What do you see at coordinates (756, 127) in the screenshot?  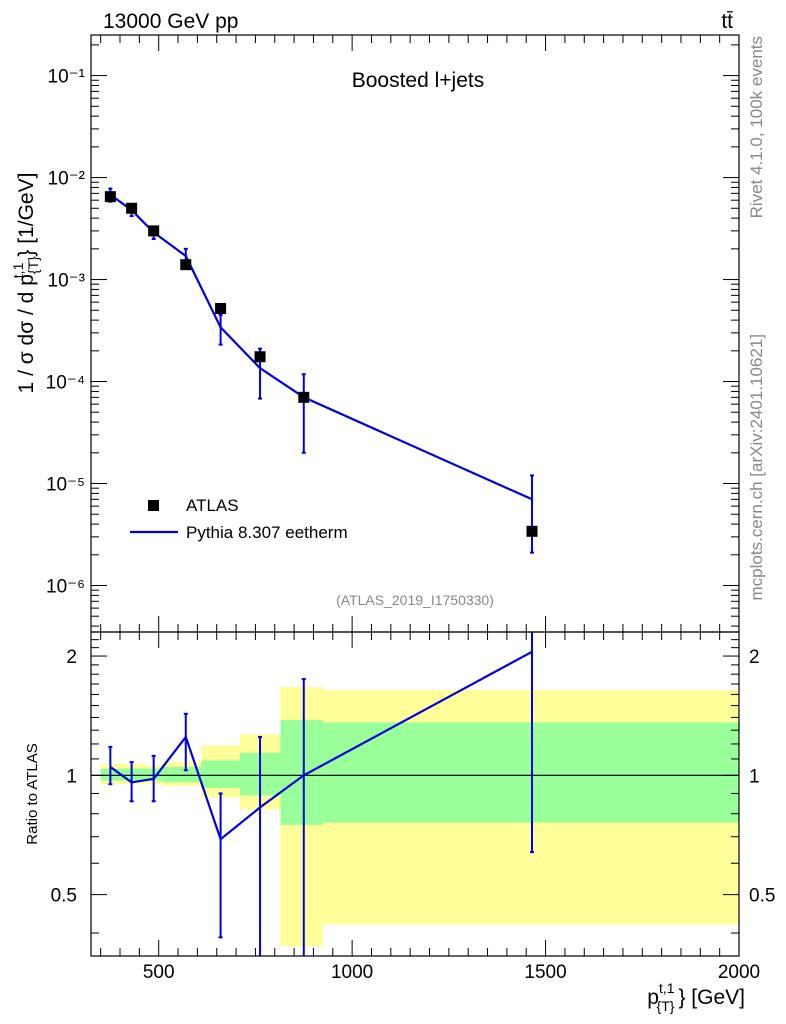 I see `rivet-version-label: Rivet 4.1.0, 100k events` at bounding box center [756, 127].